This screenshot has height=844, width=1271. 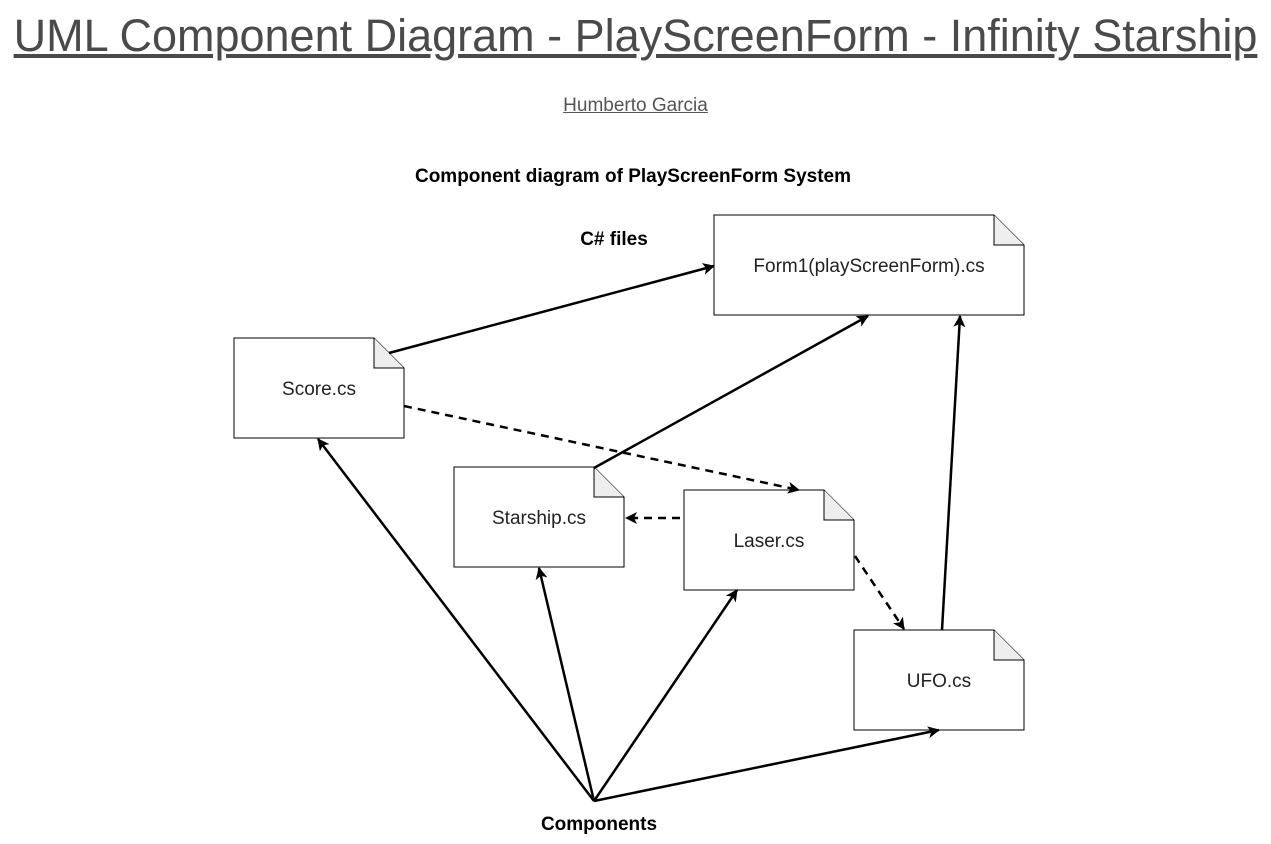 I want to click on edge-score-to-form1, so click(x=551, y=309).